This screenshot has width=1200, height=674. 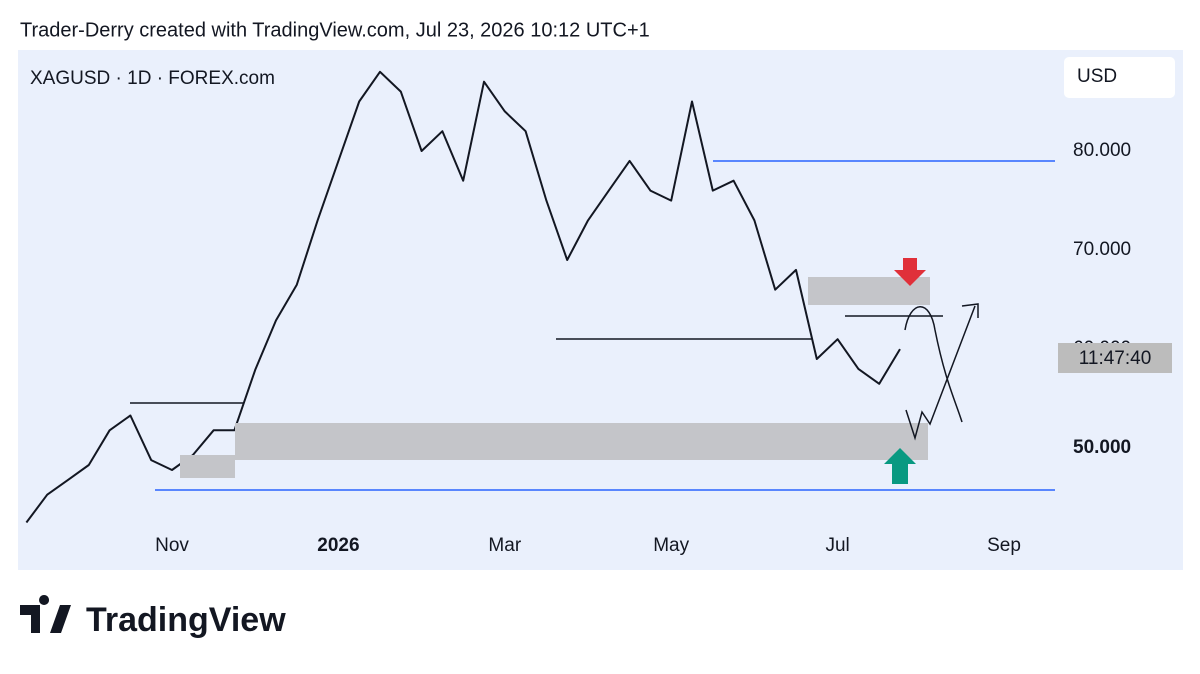 What do you see at coordinates (1102, 150) in the screenshot?
I see `y-tick-label: 80.000` at bounding box center [1102, 150].